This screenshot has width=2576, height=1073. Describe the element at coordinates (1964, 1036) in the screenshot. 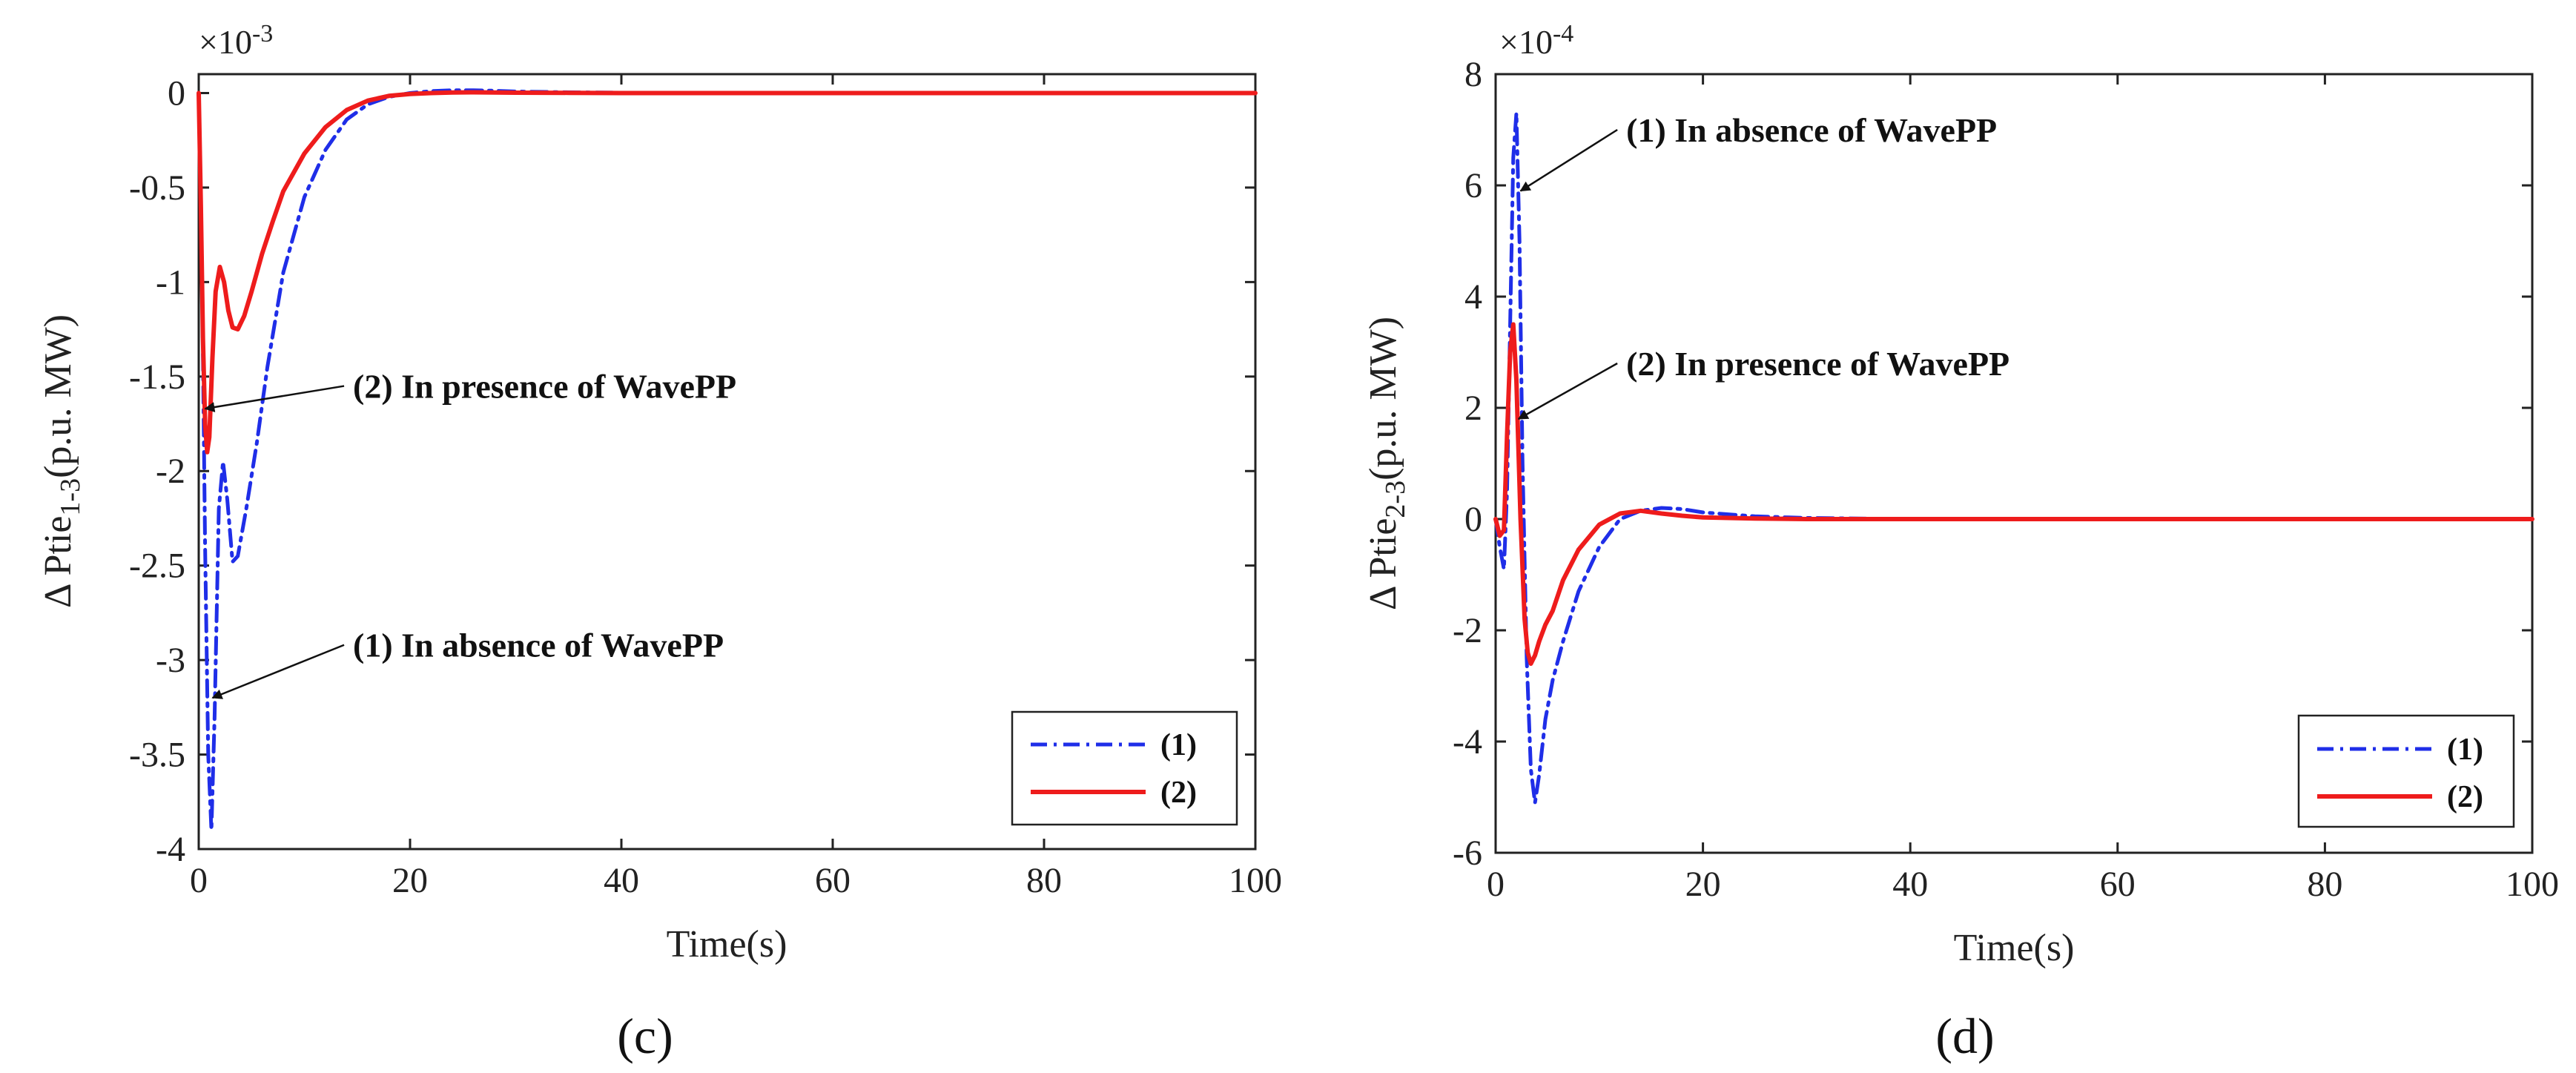

I see `panel-label: (d)` at that location.